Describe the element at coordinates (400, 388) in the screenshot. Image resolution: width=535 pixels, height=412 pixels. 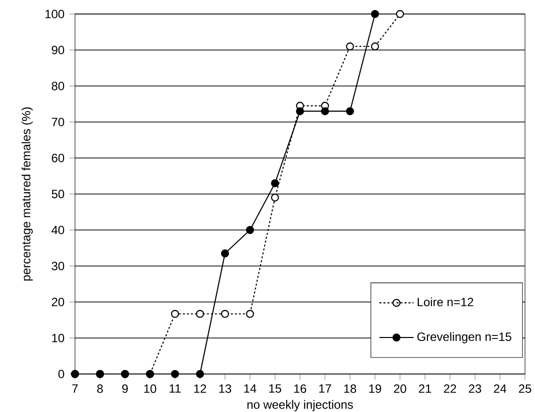
I see `x-tick-label: 20` at that location.